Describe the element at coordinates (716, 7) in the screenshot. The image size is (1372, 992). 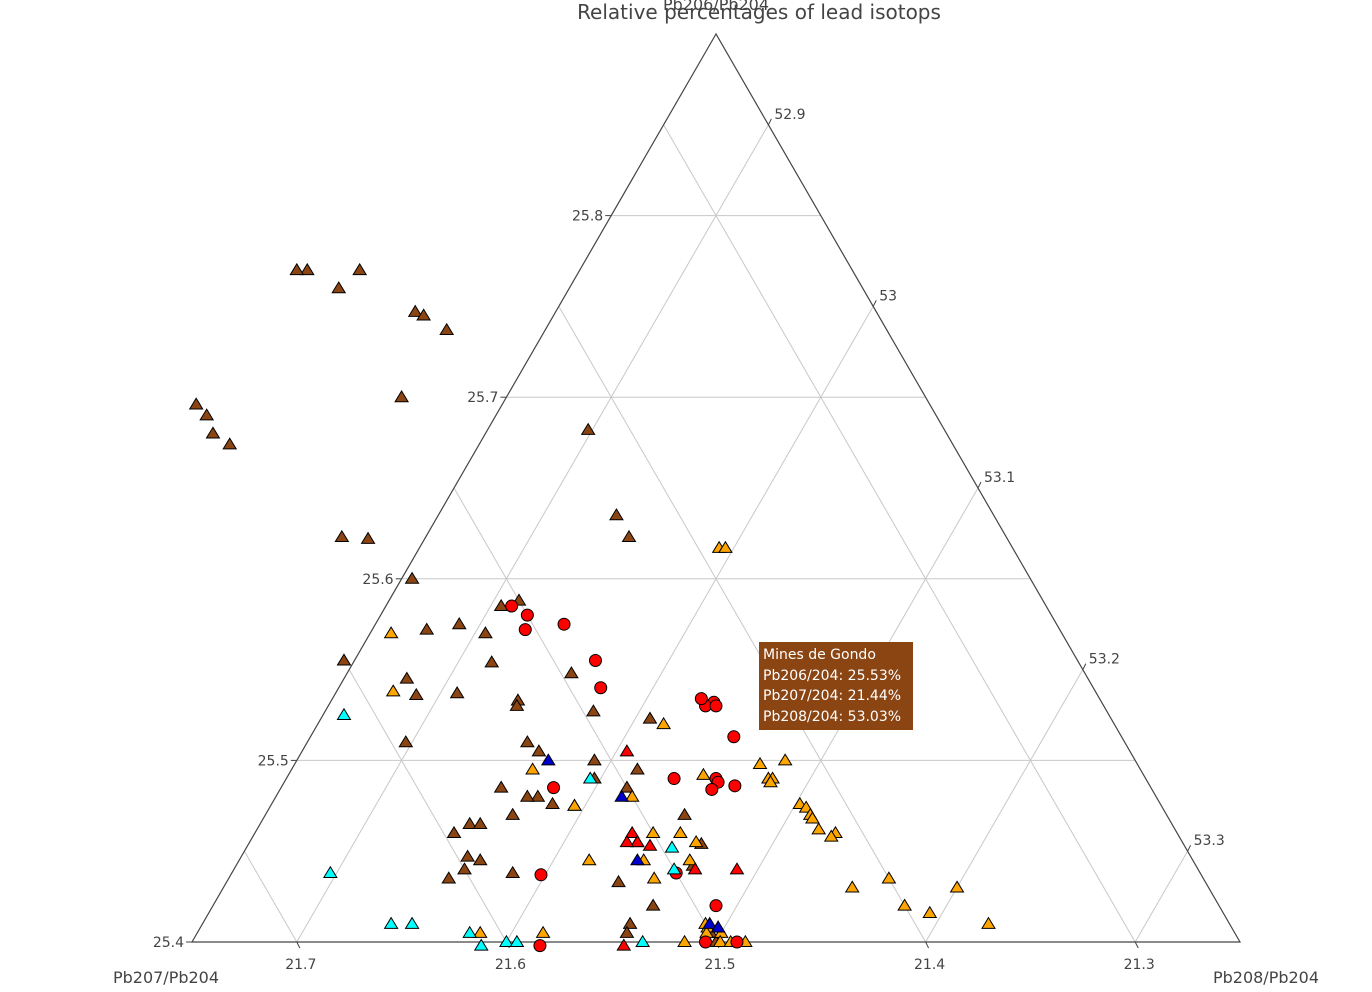
I see `axis-title-a: Pb206/Pb204` at that location.